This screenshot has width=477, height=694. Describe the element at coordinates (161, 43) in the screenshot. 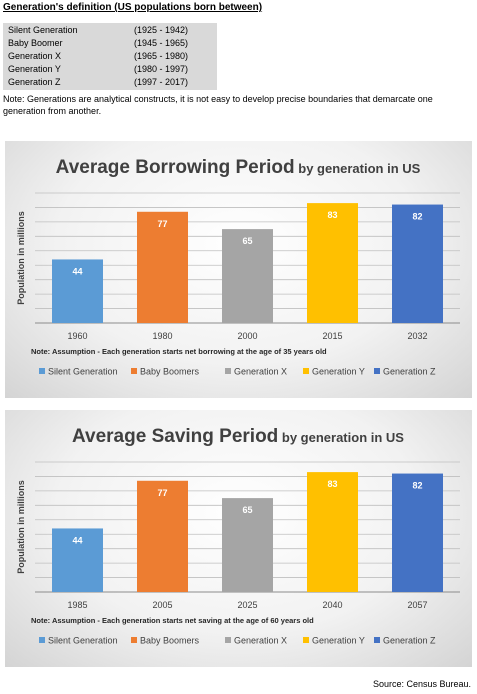

I see `generation-range: (1945 - 1965)` at that location.